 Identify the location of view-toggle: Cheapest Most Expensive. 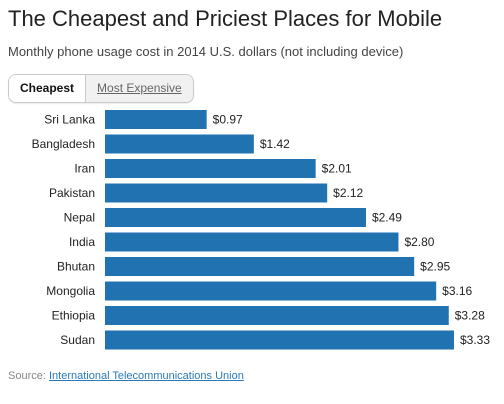
(101, 88).